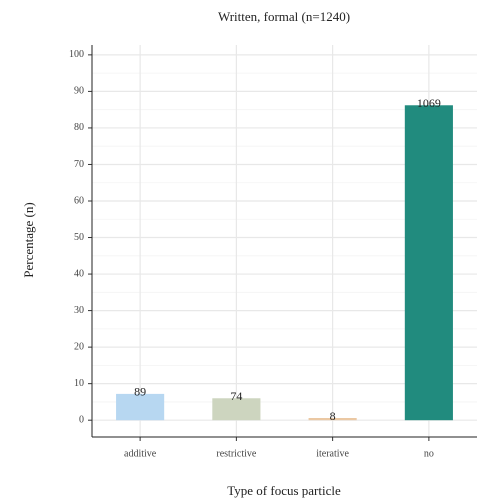 This screenshot has height=503, width=478. I want to click on y-tick-label: 40, so click(79, 273).